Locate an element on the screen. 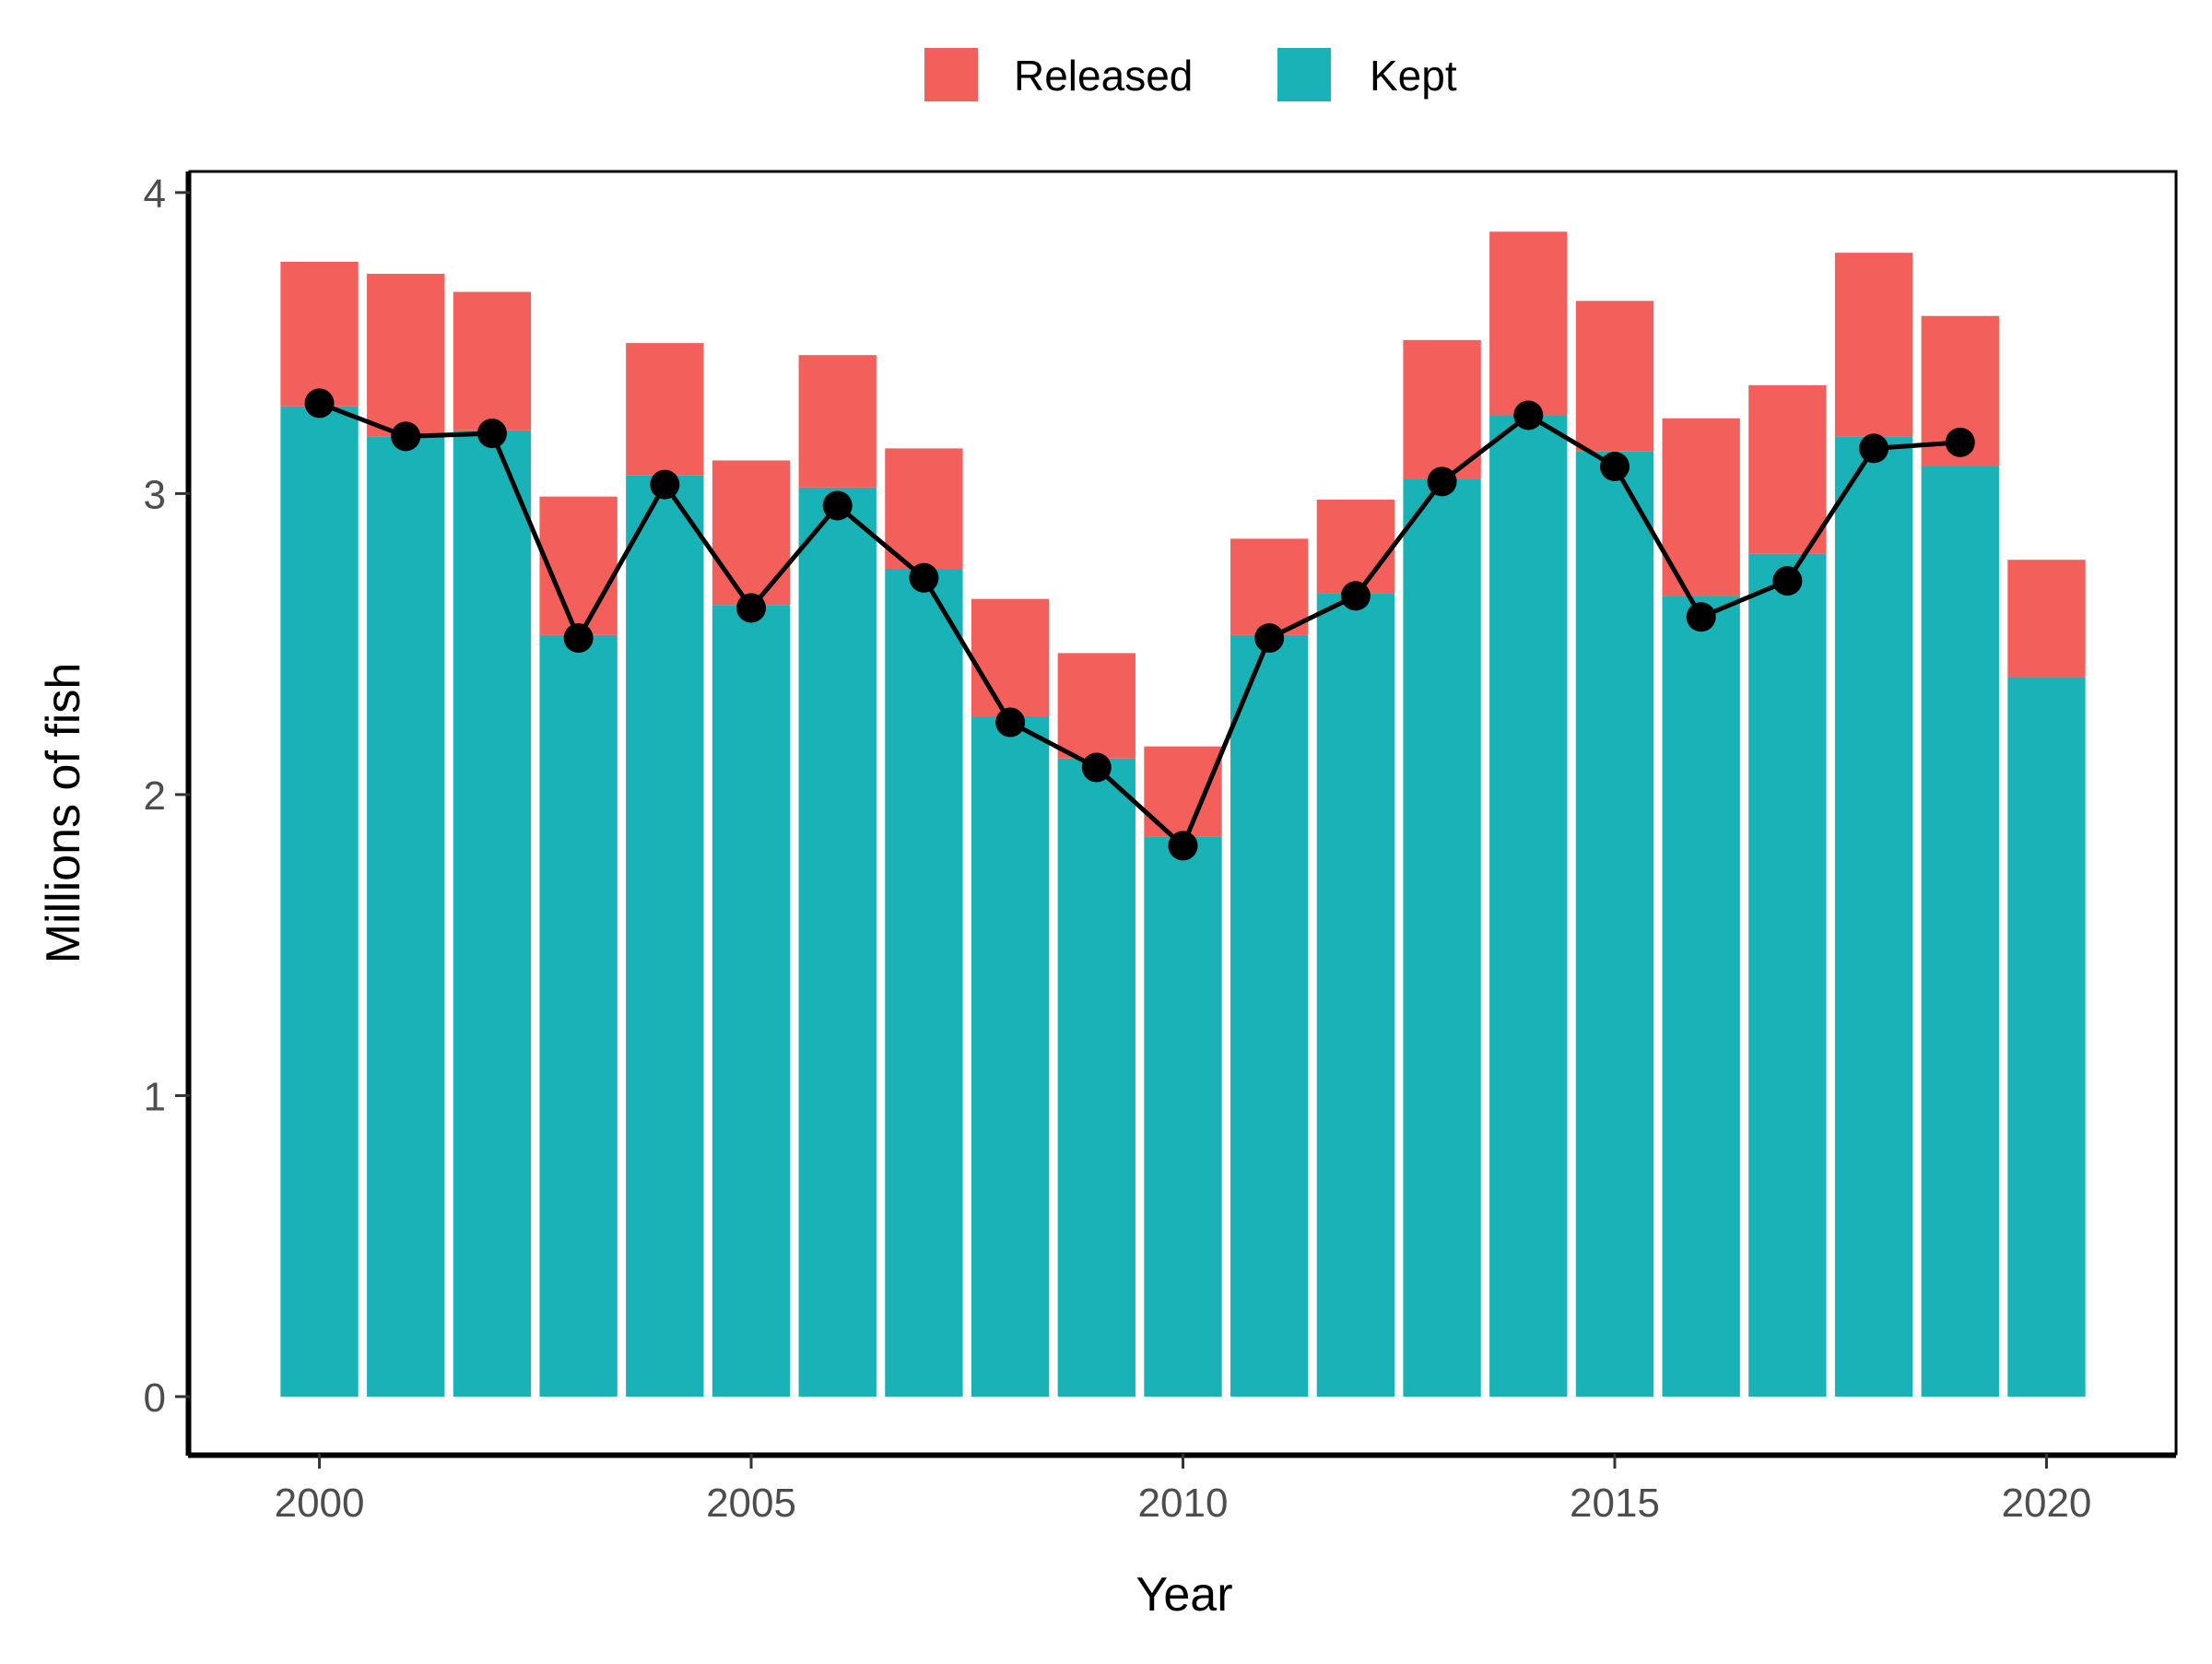  line-point-2003 is located at coordinates (578, 638).